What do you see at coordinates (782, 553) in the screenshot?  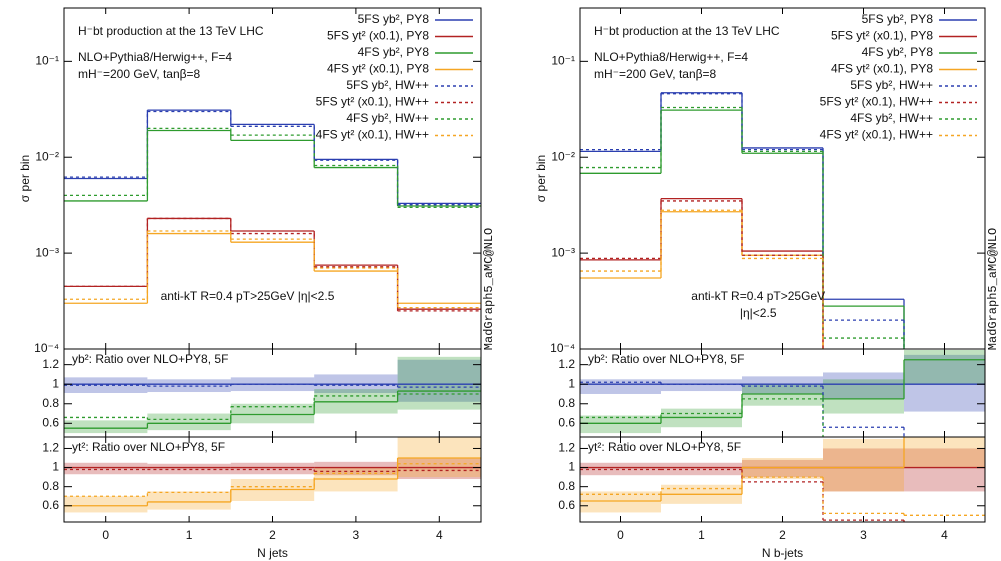 I see `x-axis-title: N b-jets` at bounding box center [782, 553].